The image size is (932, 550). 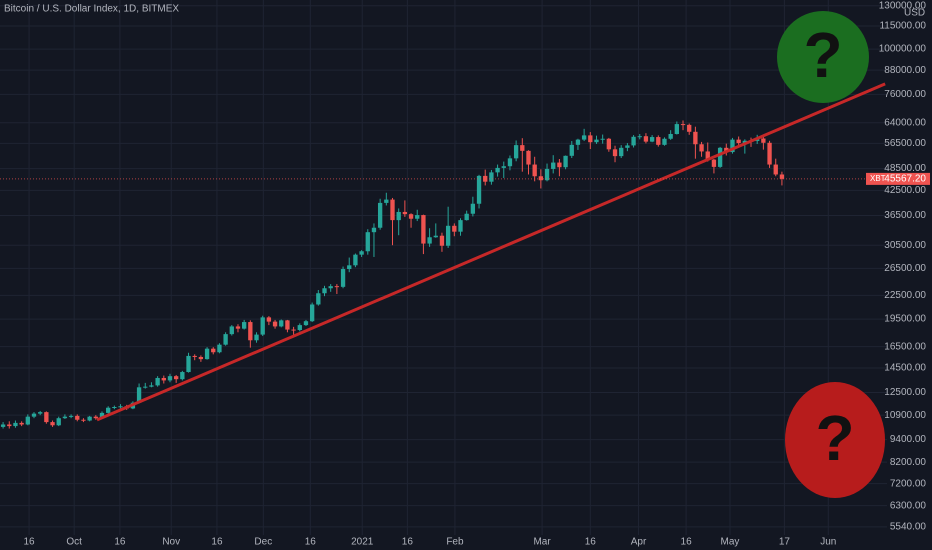 What do you see at coordinates (905, 392) in the screenshot?
I see `y-tick-label: 12500.00` at bounding box center [905, 392].